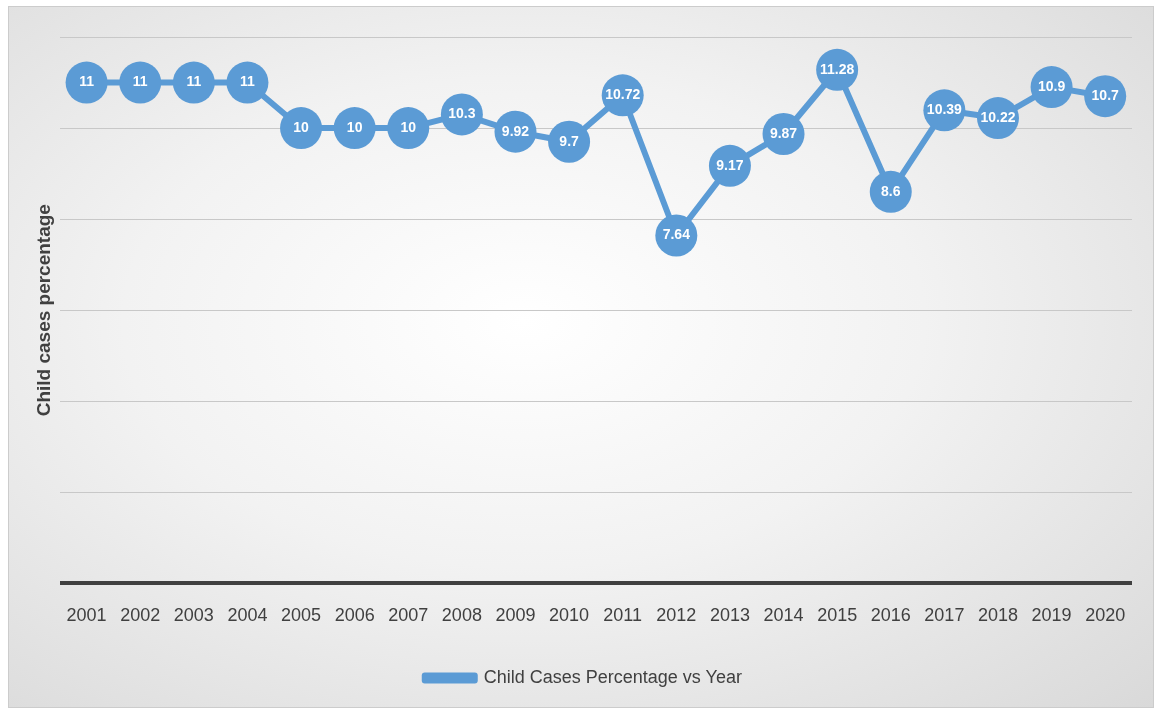 This screenshot has height=715, width=1160. I want to click on x-tick-label: 2006, so click(354, 615).